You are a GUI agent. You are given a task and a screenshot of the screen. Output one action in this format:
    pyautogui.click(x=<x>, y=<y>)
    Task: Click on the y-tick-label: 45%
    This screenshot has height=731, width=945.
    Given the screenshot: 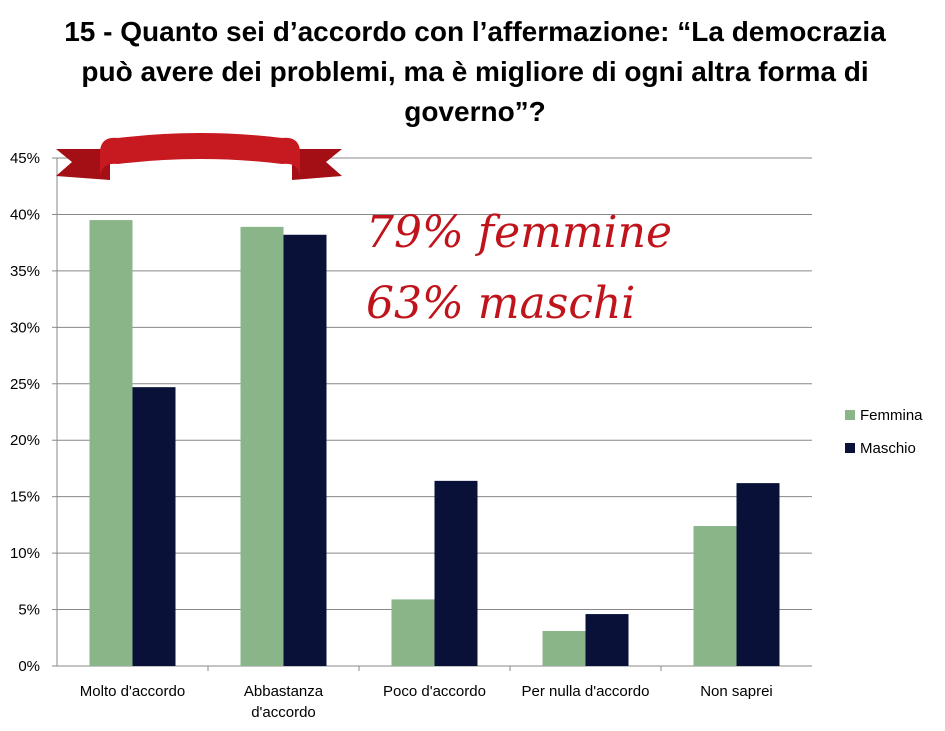 What is the action you would take?
    pyautogui.click(x=25, y=158)
    